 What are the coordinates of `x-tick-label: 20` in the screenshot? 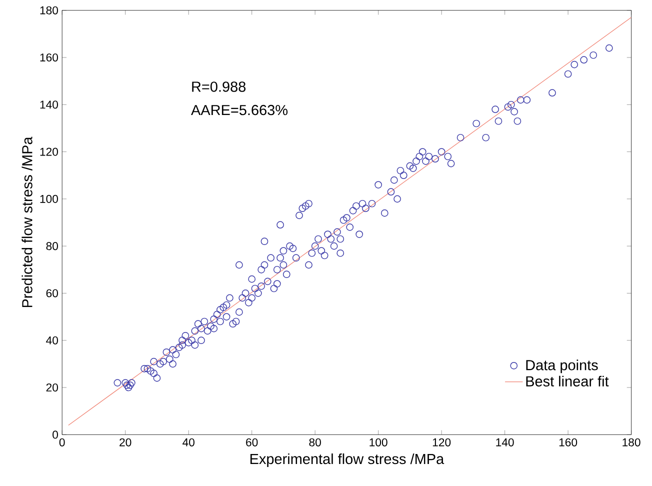 It's located at (126, 442).